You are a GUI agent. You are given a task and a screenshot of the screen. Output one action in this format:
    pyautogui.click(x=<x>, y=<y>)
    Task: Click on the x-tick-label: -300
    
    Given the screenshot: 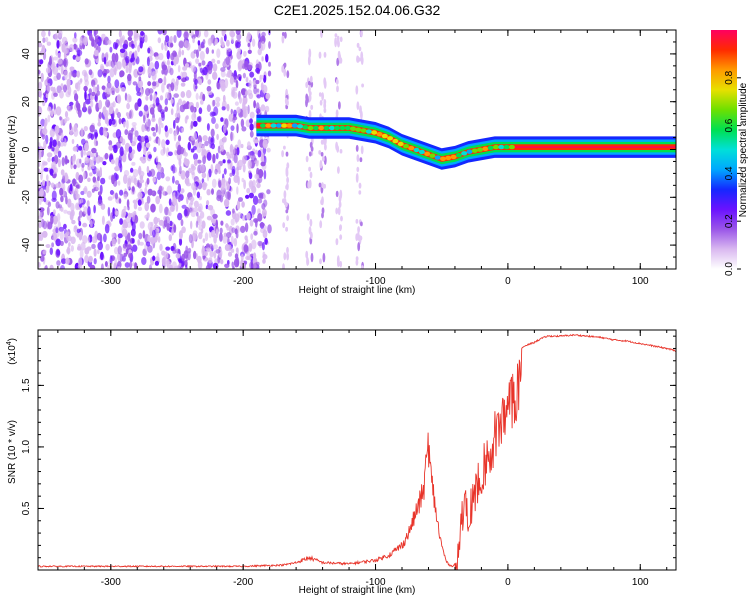 What is the action you would take?
    pyautogui.click(x=111, y=281)
    